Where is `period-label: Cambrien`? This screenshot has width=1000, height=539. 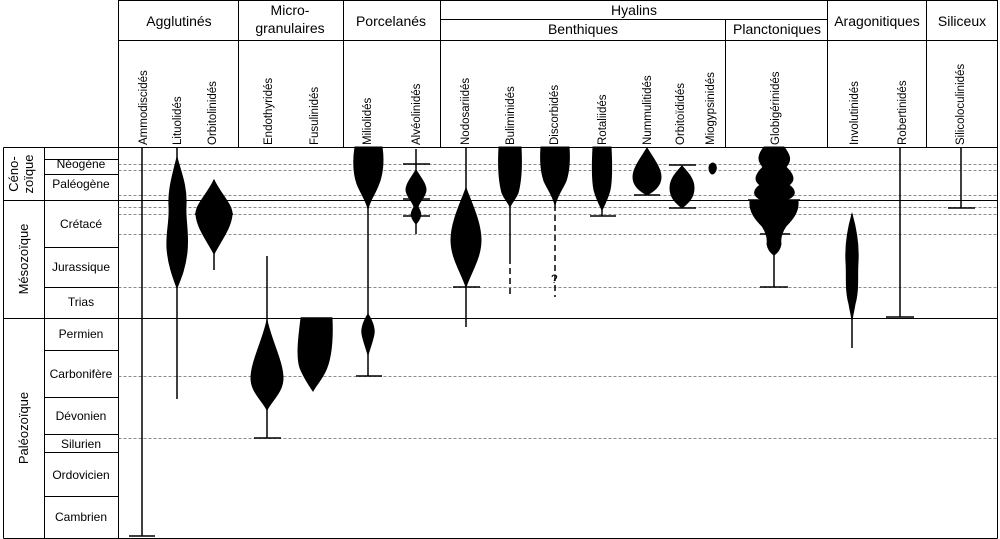 period-label: Cambrien is located at coordinates (81, 517).